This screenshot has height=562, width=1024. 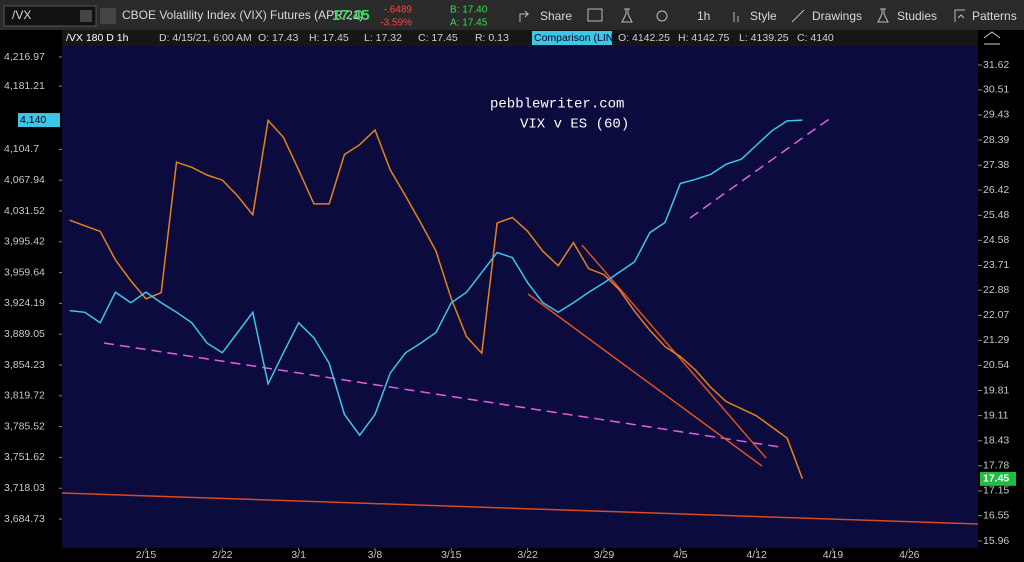 I want to click on annotation: VIX v ES (60), so click(x=574, y=125).